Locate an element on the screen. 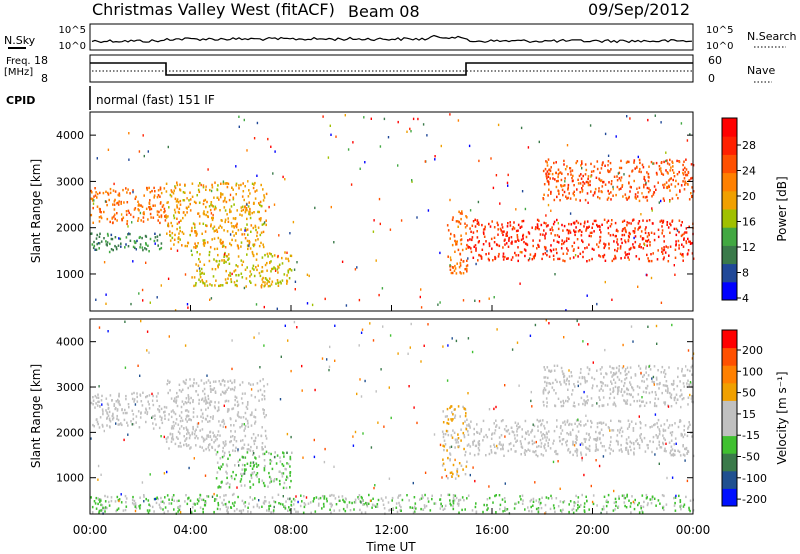 The height and width of the screenshot is (554, 800). colorbar-tick-label: 100 is located at coordinates (752, 371).